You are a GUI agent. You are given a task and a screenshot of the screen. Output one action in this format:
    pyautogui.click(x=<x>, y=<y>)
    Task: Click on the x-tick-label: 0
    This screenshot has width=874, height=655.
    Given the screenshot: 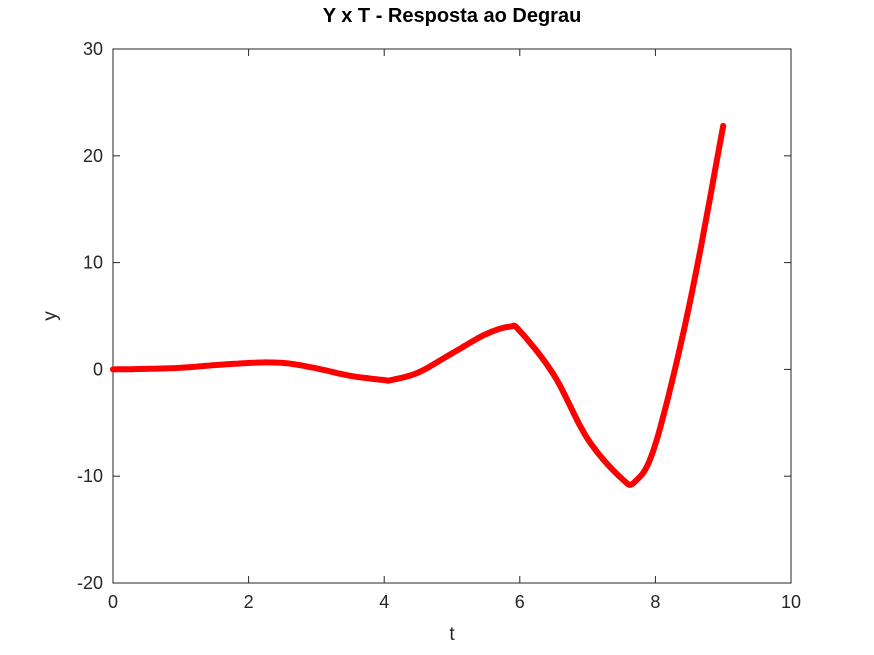 What is the action you would take?
    pyautogui.click(x=113, y=602)
    